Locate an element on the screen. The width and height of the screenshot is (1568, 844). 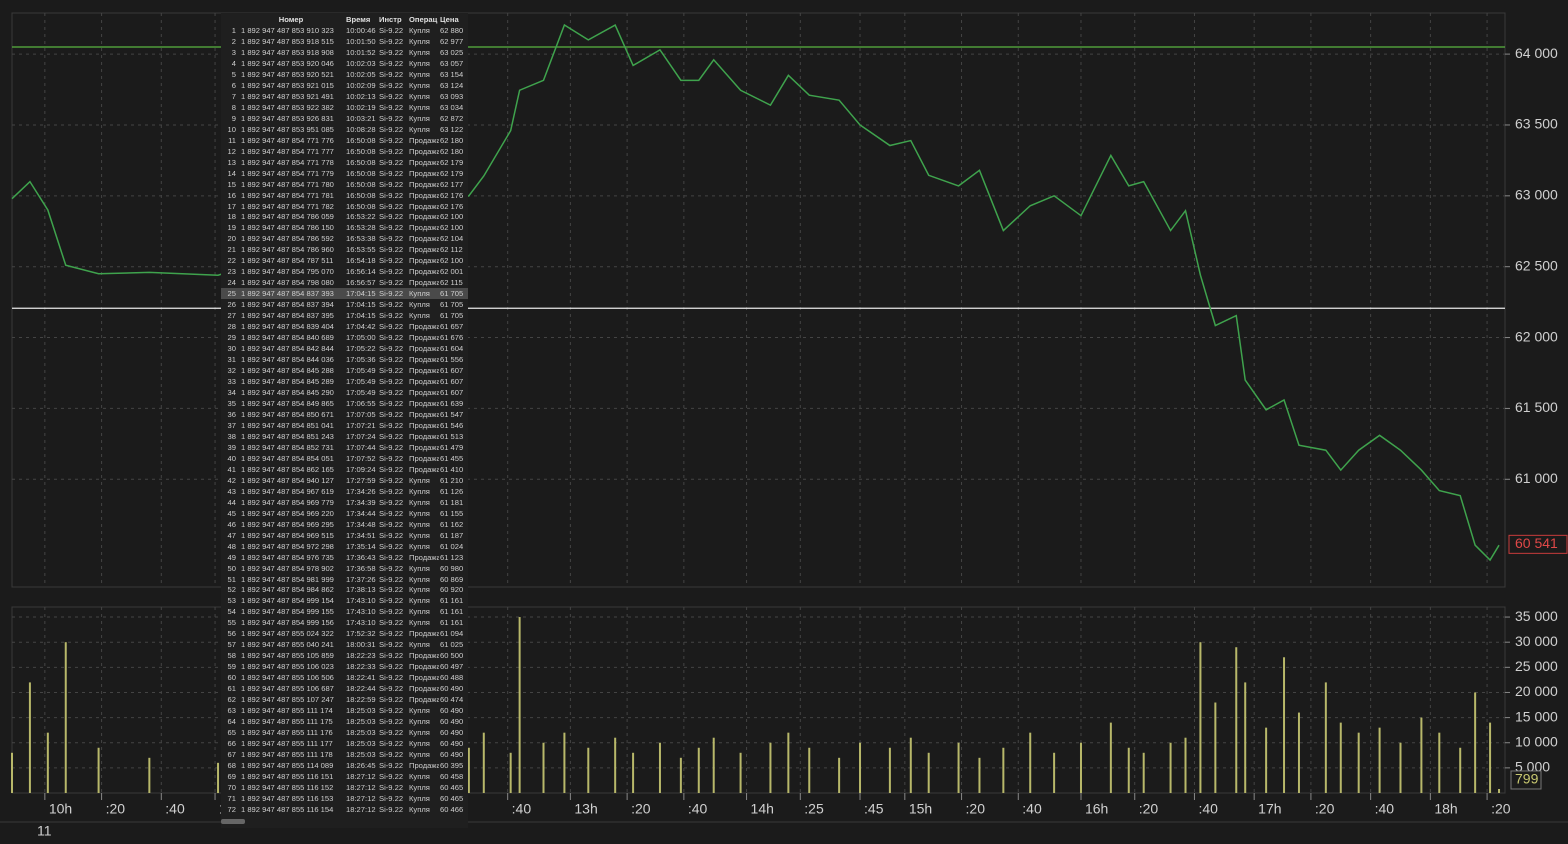
table-cell: 65 is located at coordinates (231, 733).